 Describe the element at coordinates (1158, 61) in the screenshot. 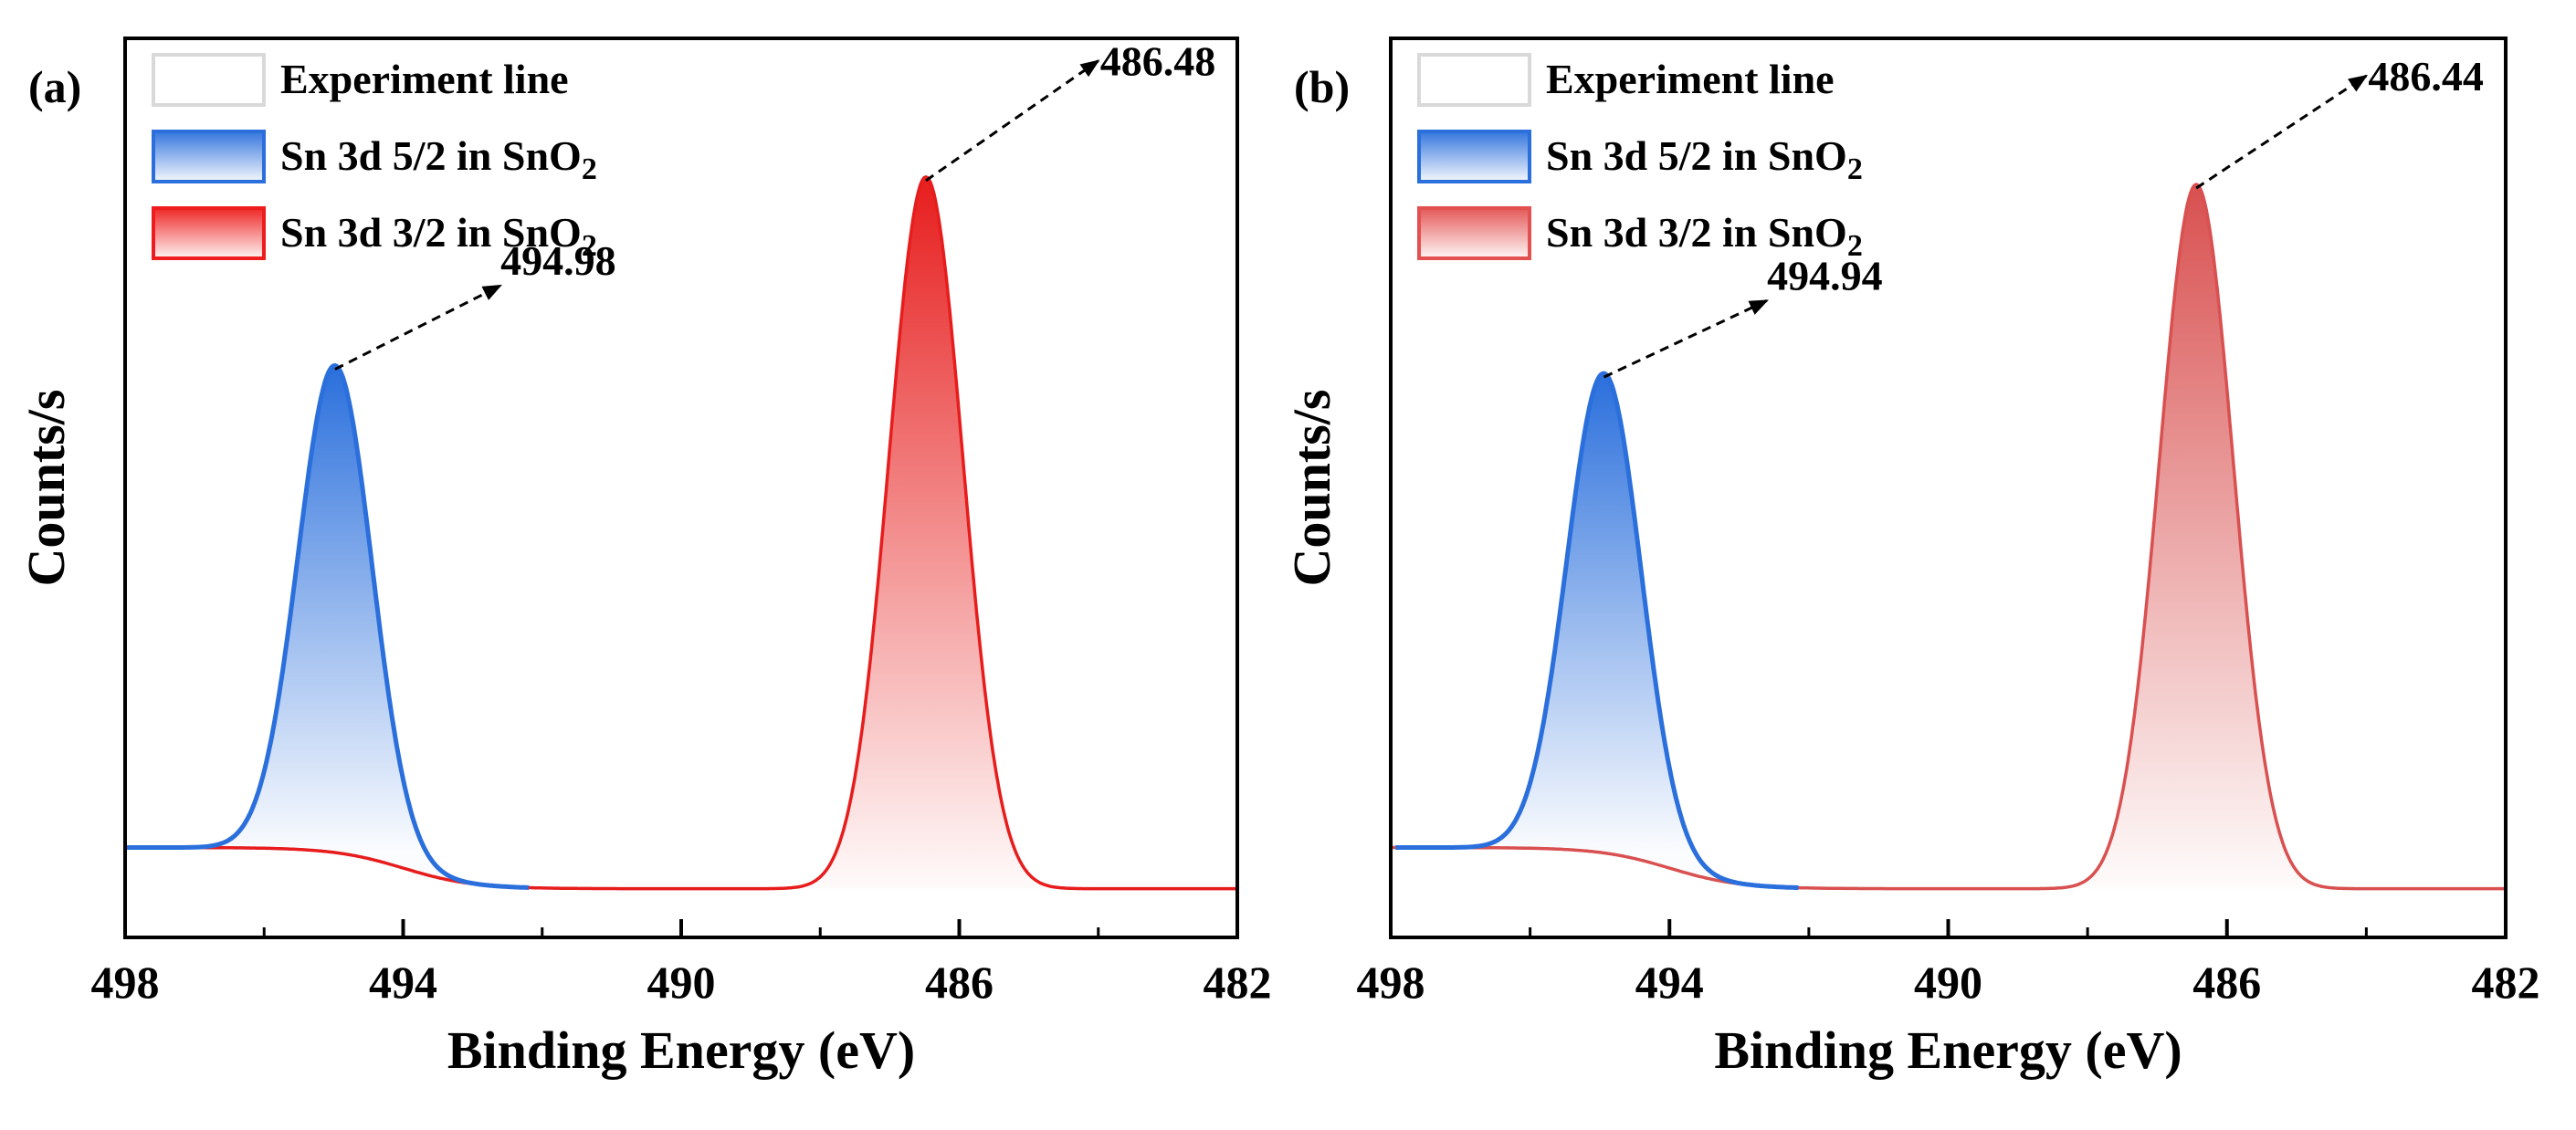

I see `peak-annotation-label: 486.48` at that location.